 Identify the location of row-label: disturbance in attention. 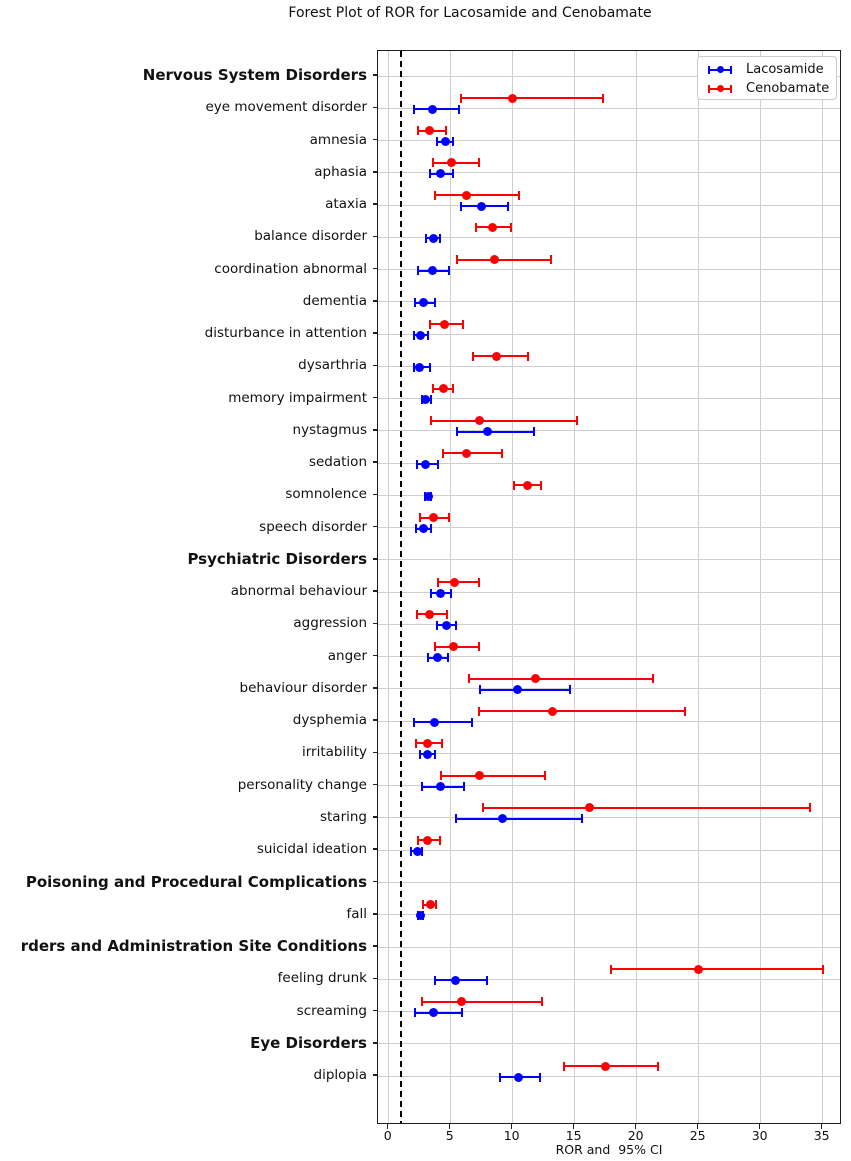
(285, 333).